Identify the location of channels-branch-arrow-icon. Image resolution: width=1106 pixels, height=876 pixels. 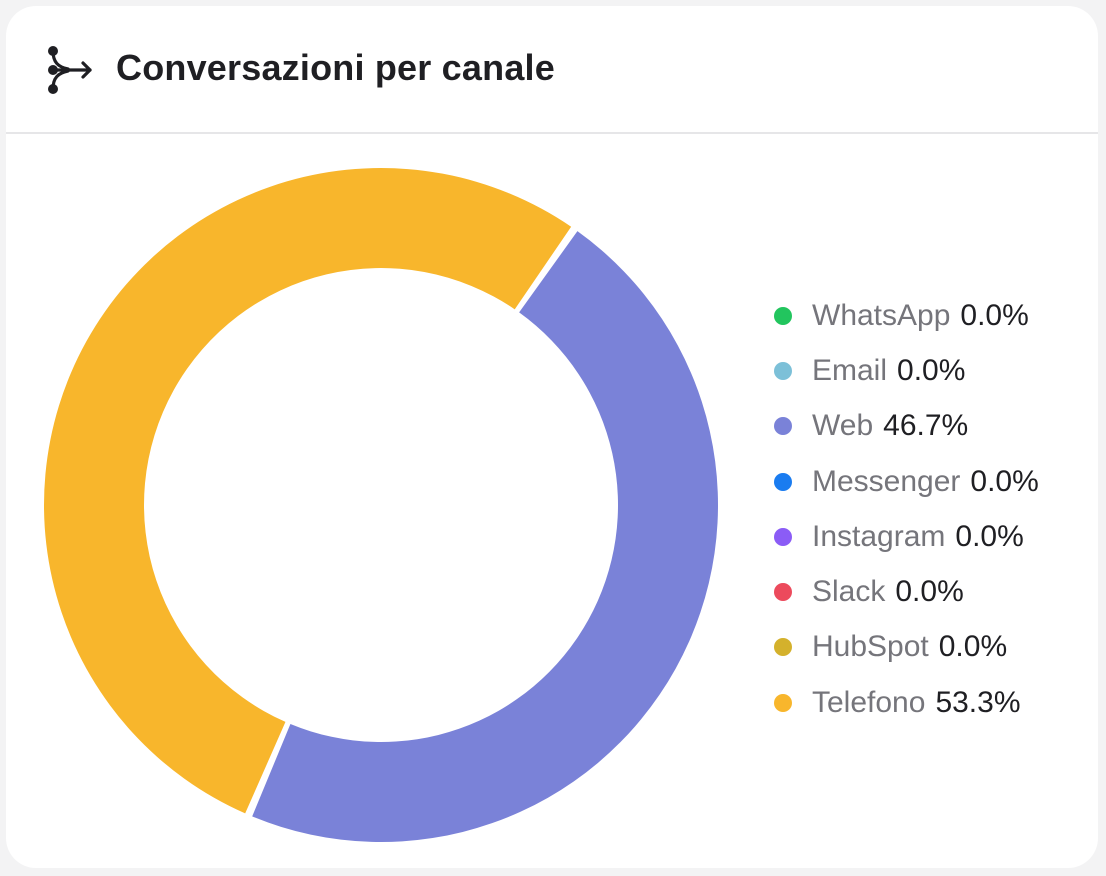
(70, 70).